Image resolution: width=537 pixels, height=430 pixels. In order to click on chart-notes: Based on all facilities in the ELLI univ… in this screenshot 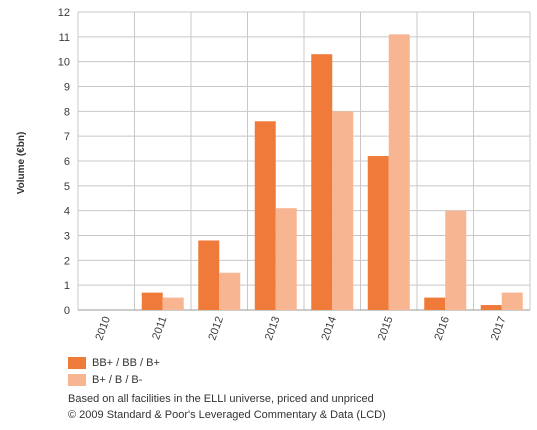, I will do `click(227, 407)`.